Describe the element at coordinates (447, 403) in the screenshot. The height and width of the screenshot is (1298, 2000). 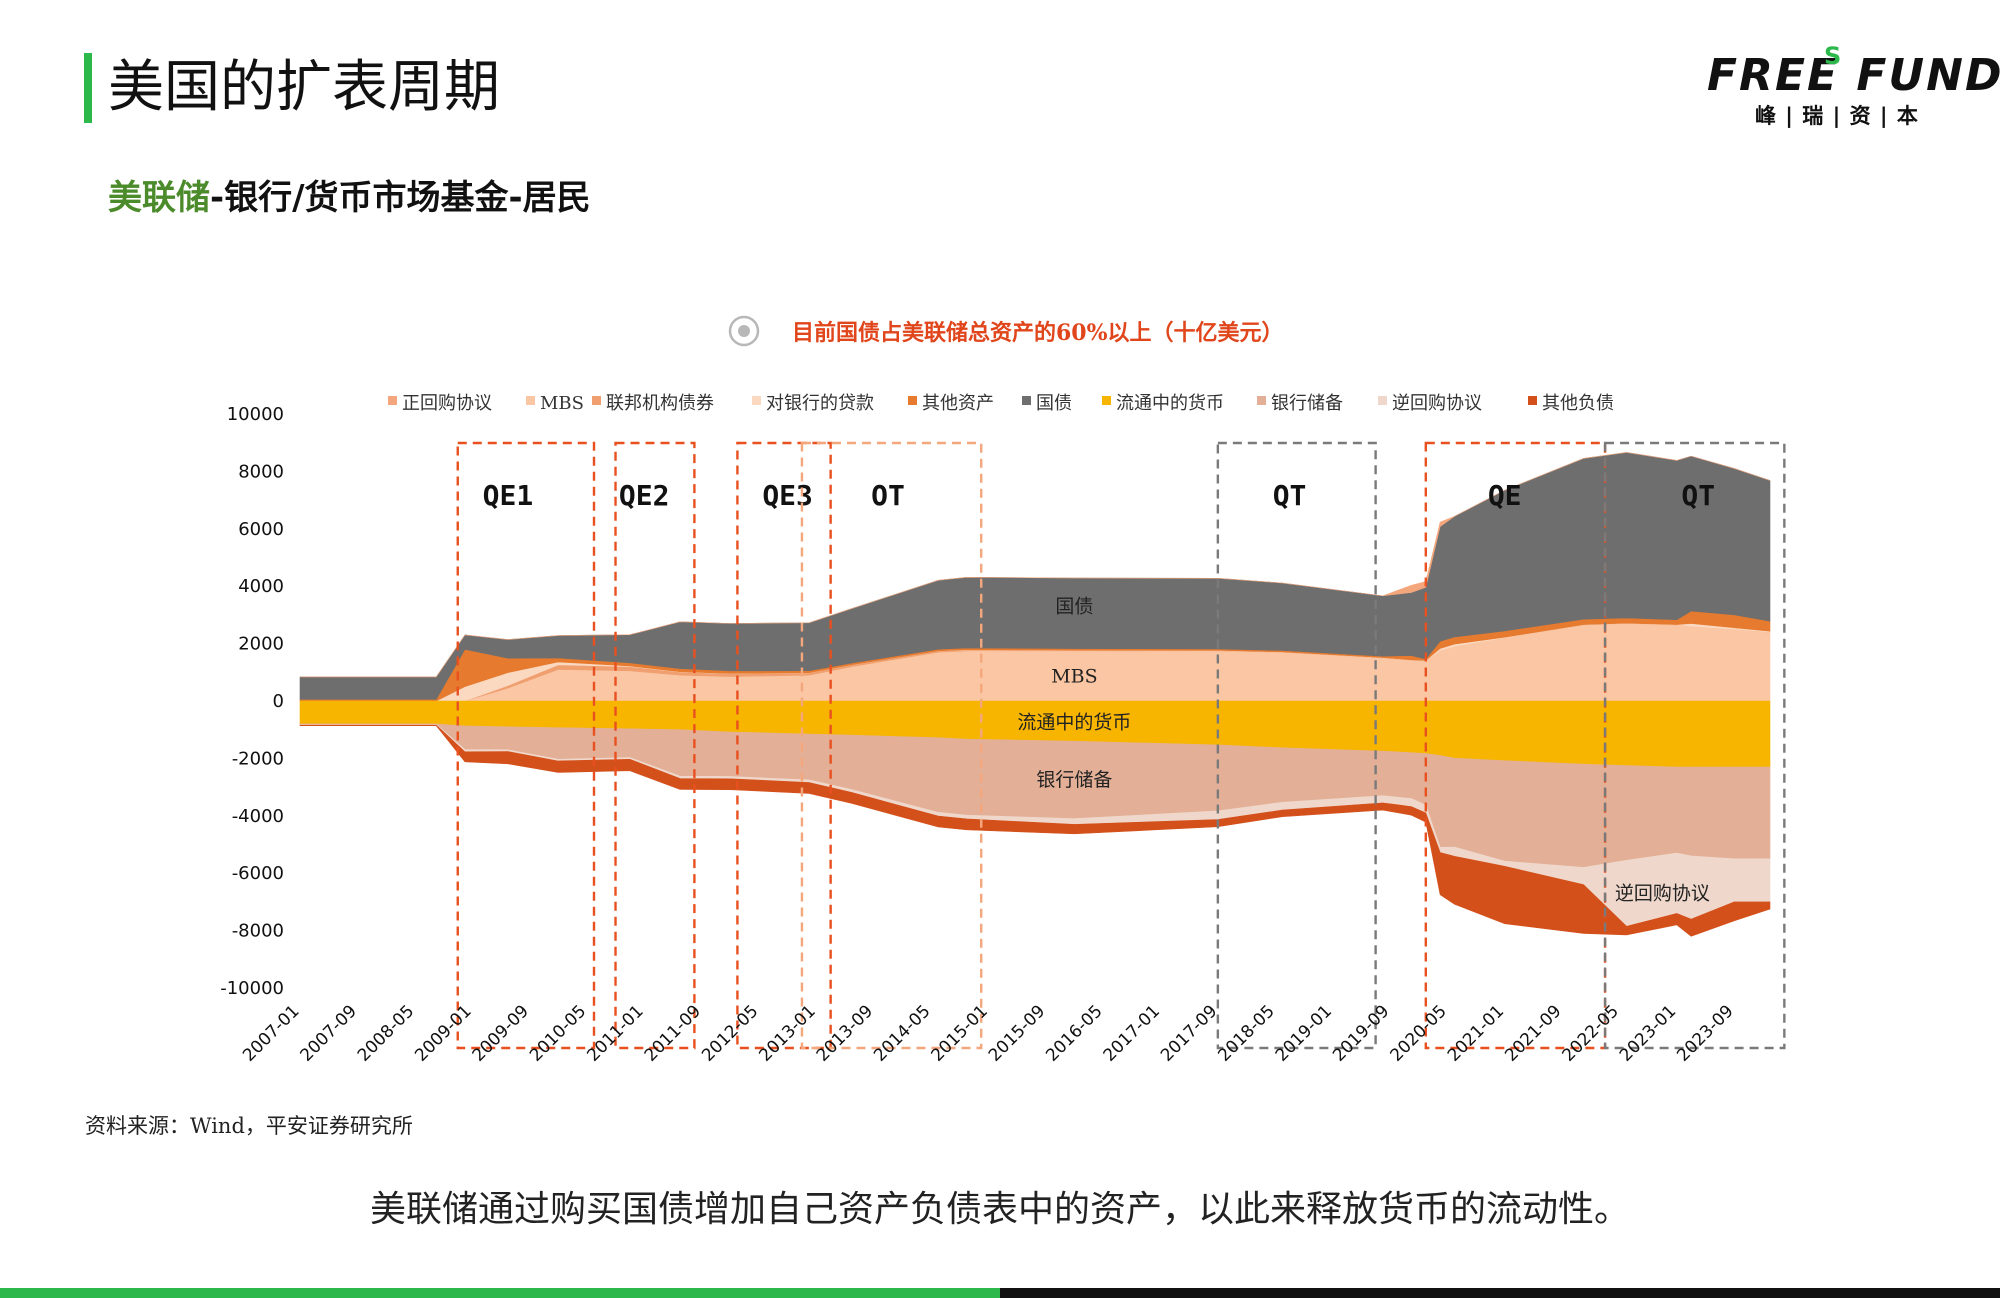
I see `legend-label: 正回购协议` at that location.